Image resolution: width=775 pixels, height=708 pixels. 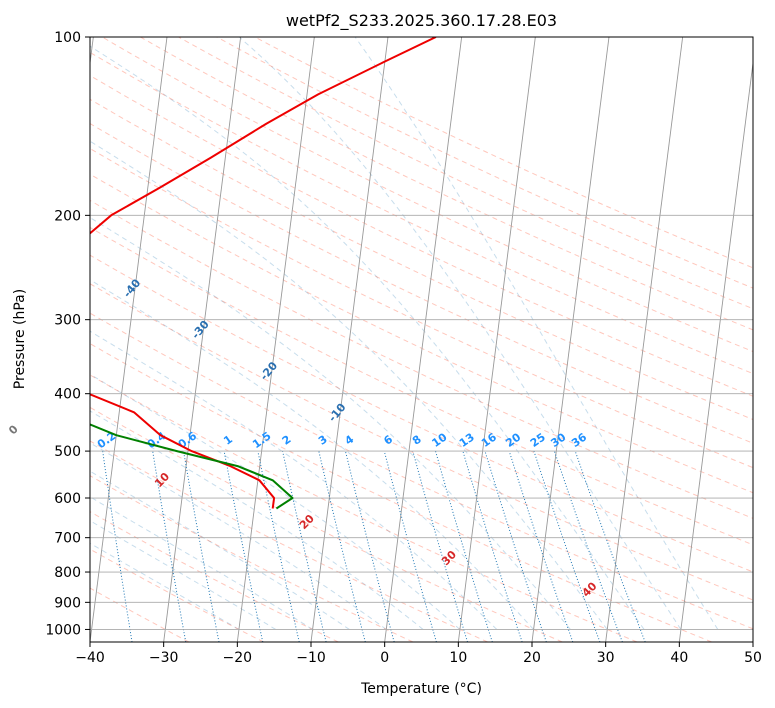 I want to click on y-tick-label: 400, so click(x=67, y=395).